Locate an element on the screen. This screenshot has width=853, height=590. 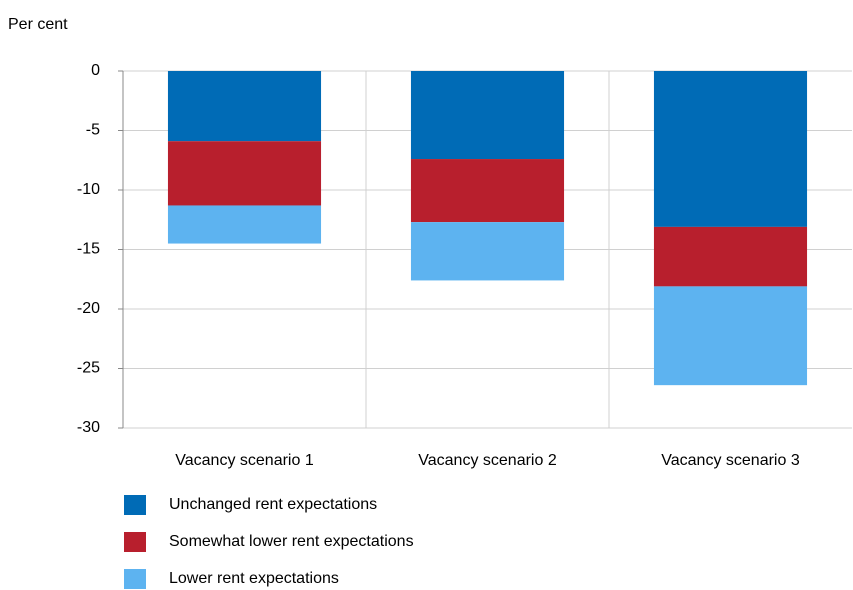
legend-label: Lower rent expectations is located at coordinates (254, 578).